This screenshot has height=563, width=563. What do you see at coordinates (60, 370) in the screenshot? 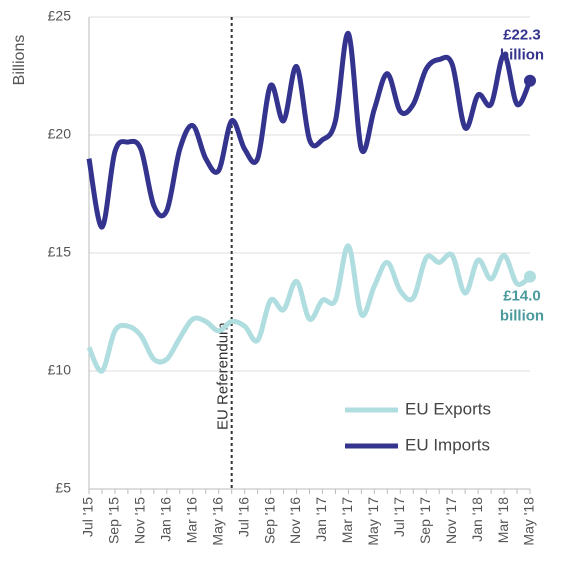
I see `y-tick-label: £10` at bounding box center [60, 370].